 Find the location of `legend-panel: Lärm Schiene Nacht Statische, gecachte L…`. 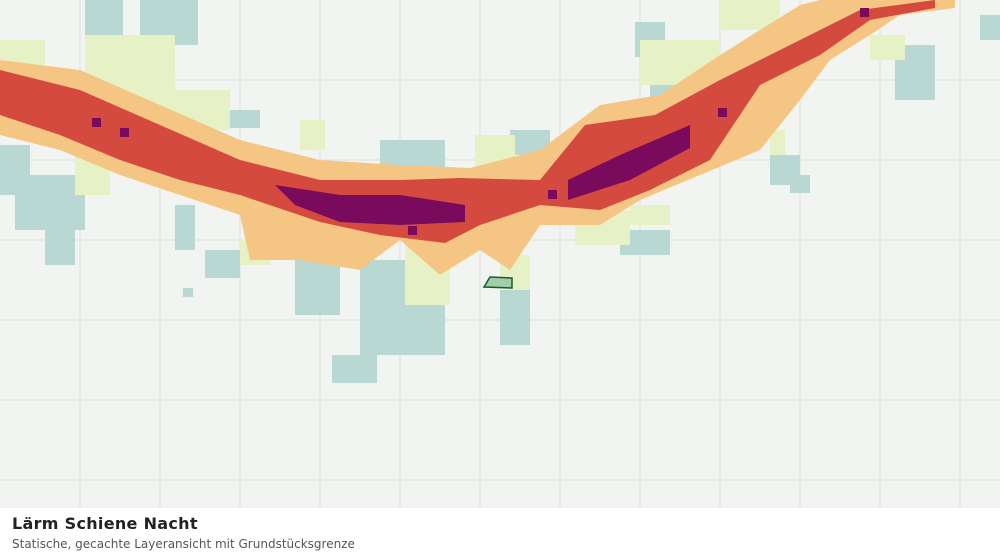

legend-panel: Lärm Schiene Nacht Statische, gecachte L… is located at coordinates (500, 534).